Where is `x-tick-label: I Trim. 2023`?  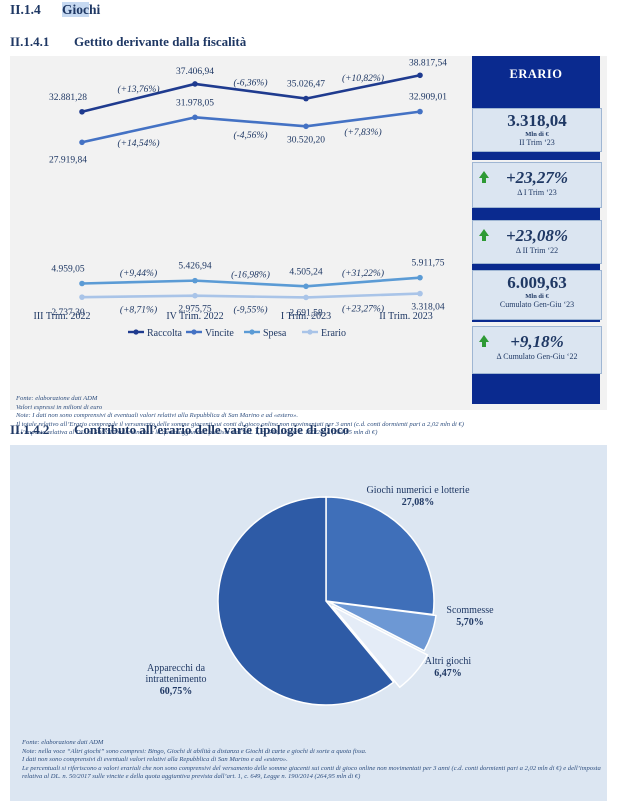
x-tick-label: I Trim. 2023 is located at coordinates (306, 316).